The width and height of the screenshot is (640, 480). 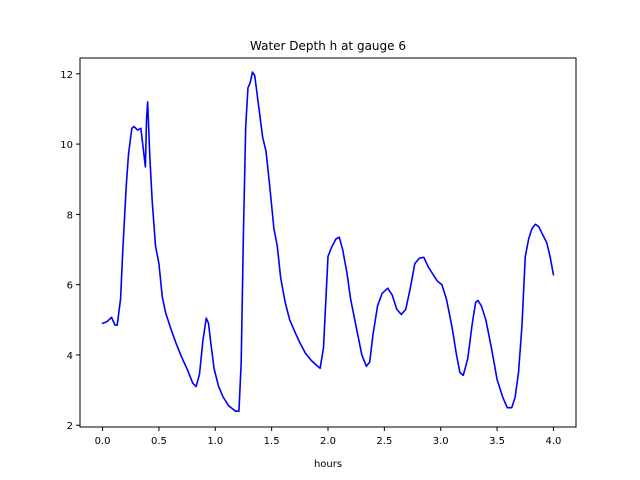 What do you see at coordinates (70, 426) in the screenshot?
I see `y-tick-label: 2` at bounding box center [70, 426].